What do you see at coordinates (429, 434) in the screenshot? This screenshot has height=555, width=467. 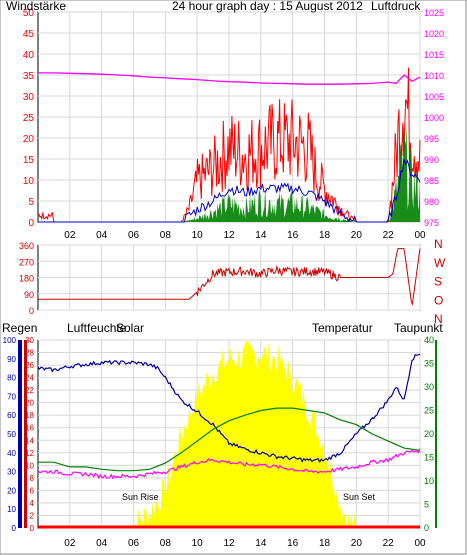 I see `temperature-tick-label: 20` at bounding box center [429, 434].